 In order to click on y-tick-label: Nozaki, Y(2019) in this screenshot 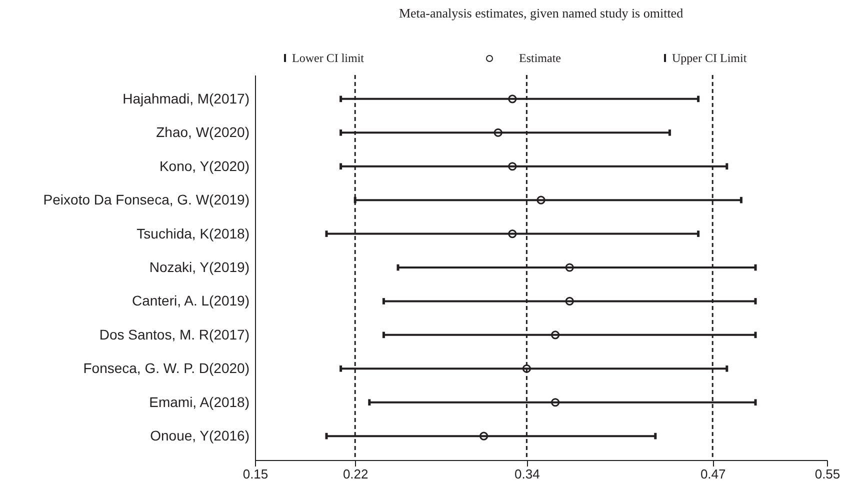, I will do `click(199, 267)`.